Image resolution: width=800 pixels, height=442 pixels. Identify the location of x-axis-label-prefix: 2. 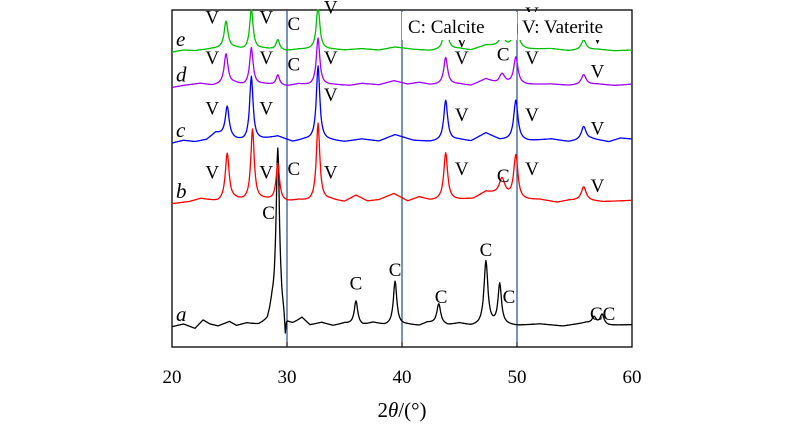
(382, 410).